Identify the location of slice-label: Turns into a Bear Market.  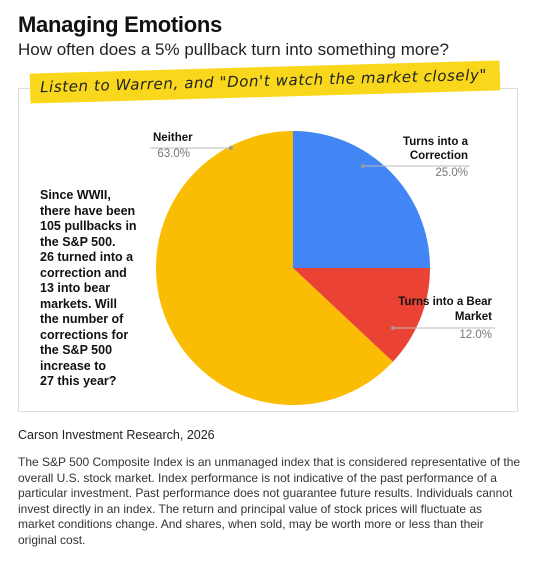
(445, 309).